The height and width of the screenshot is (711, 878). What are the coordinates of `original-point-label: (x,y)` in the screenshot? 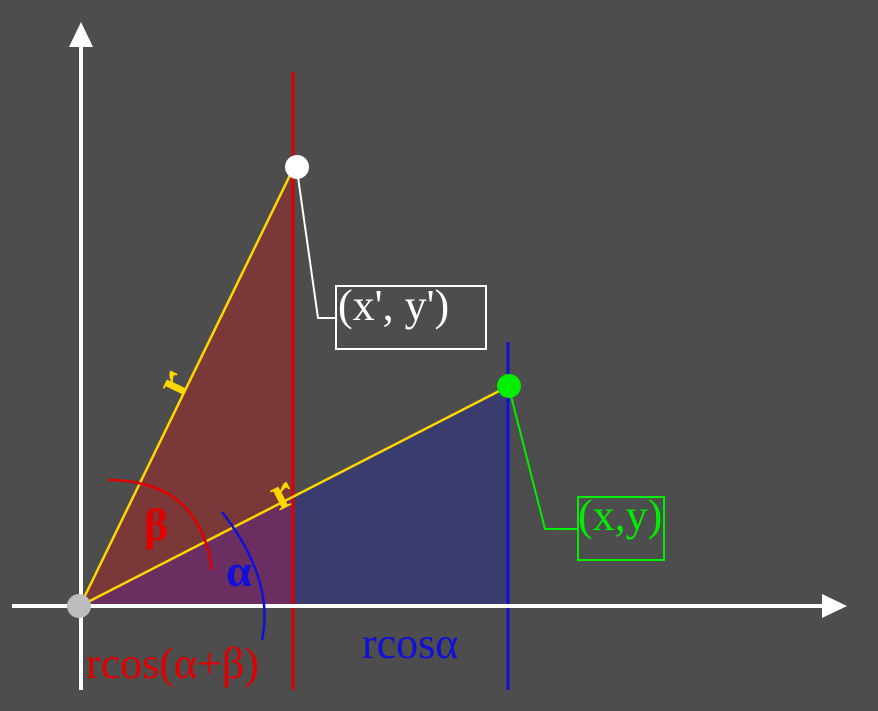 It's located at (620, 515).